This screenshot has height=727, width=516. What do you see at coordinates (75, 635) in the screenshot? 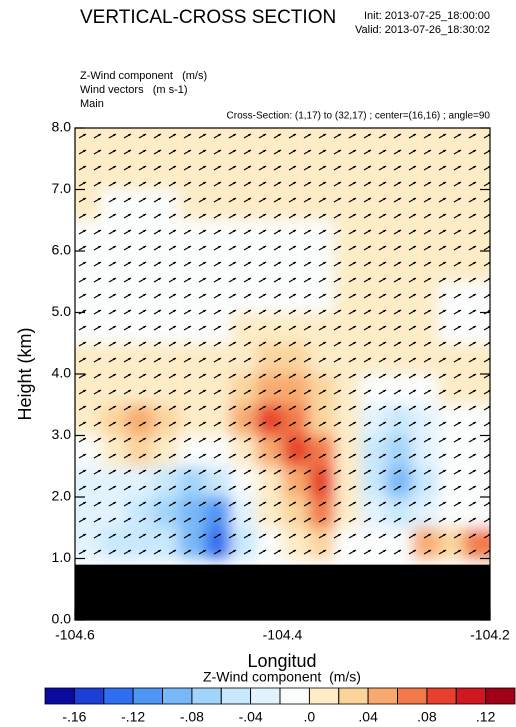
I see `x-tick-label: -104.6` at bounding box center [75, 635].